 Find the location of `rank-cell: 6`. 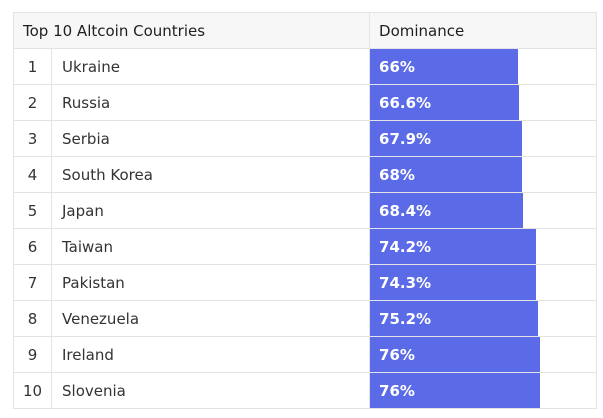

rank-cell: 6 is located at coordinates (32, 246).